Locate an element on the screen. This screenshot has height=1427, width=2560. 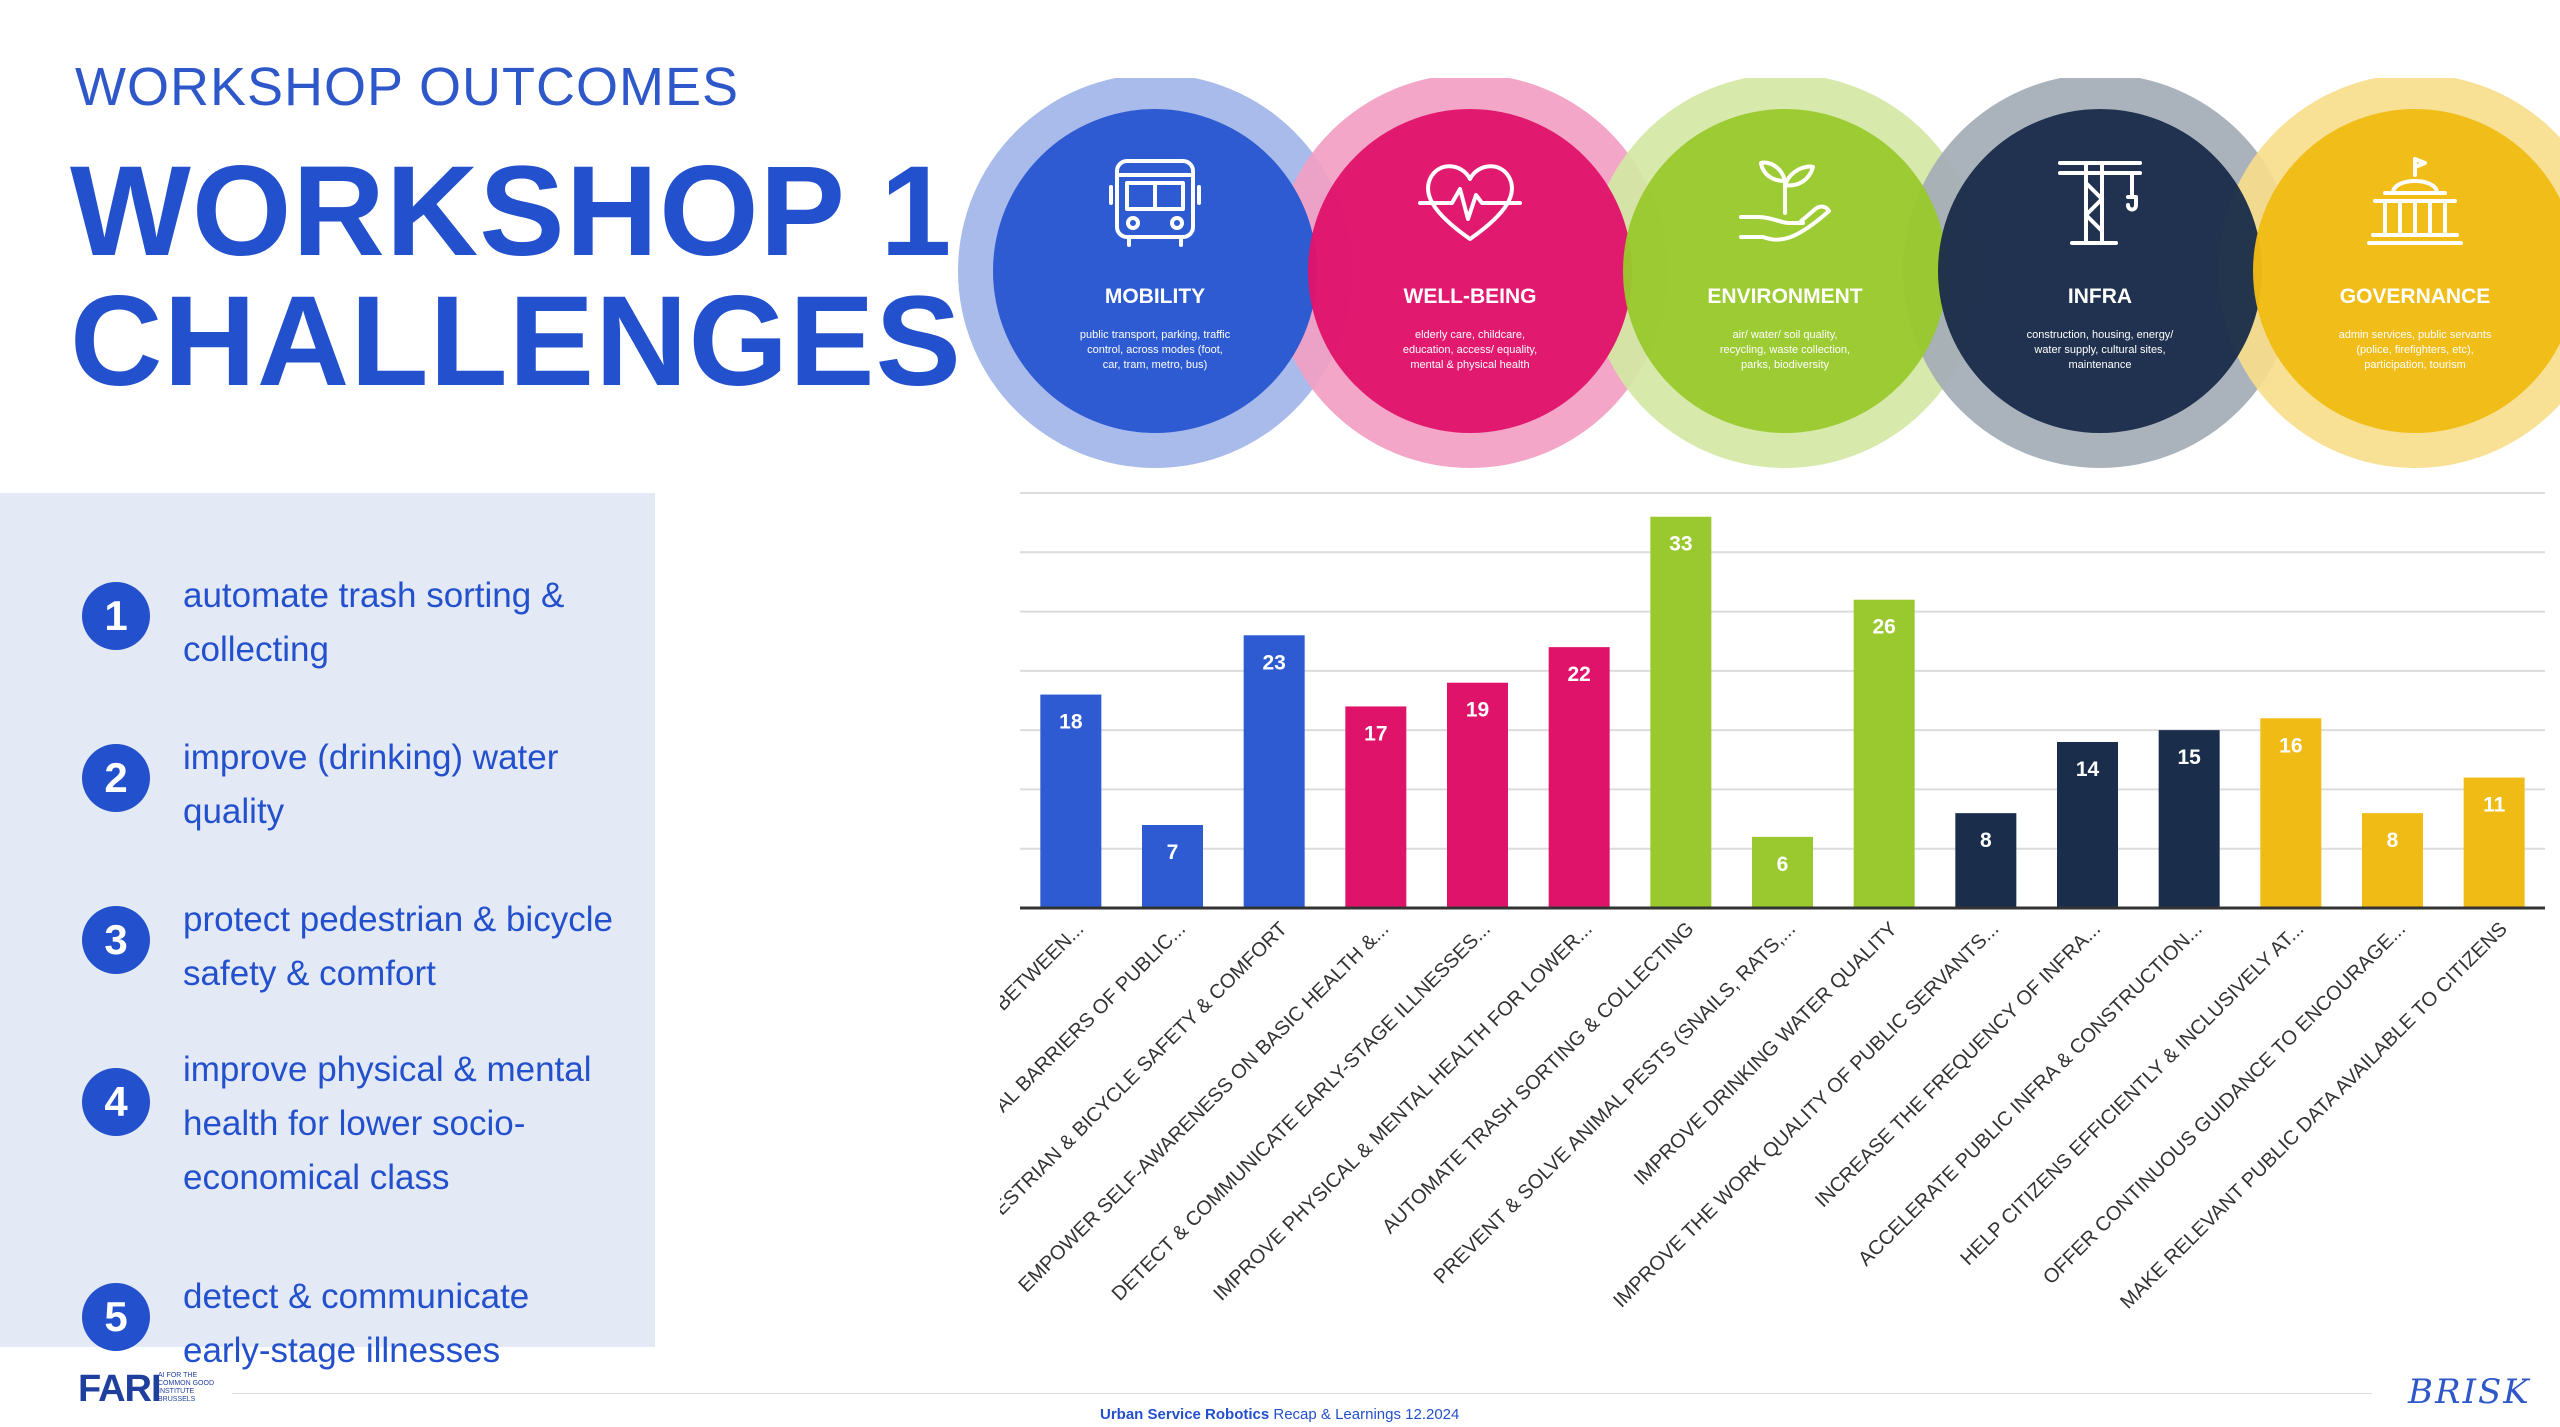
government-building-icon is located at coordinates (2415, 201).